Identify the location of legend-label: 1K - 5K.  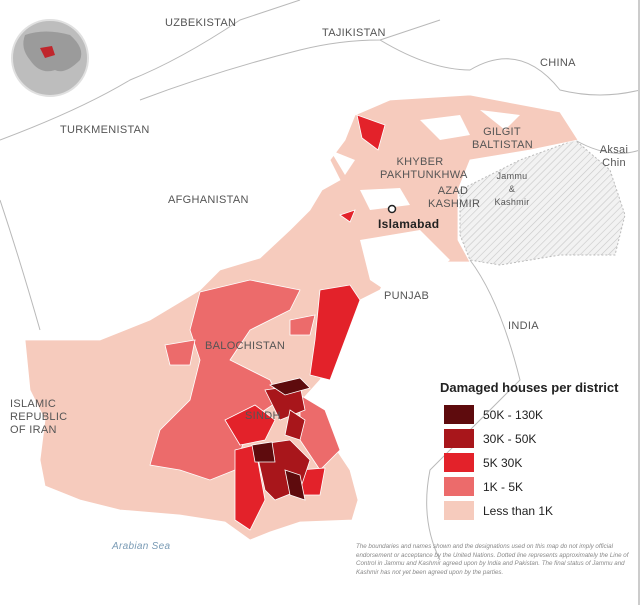
(503, 486).